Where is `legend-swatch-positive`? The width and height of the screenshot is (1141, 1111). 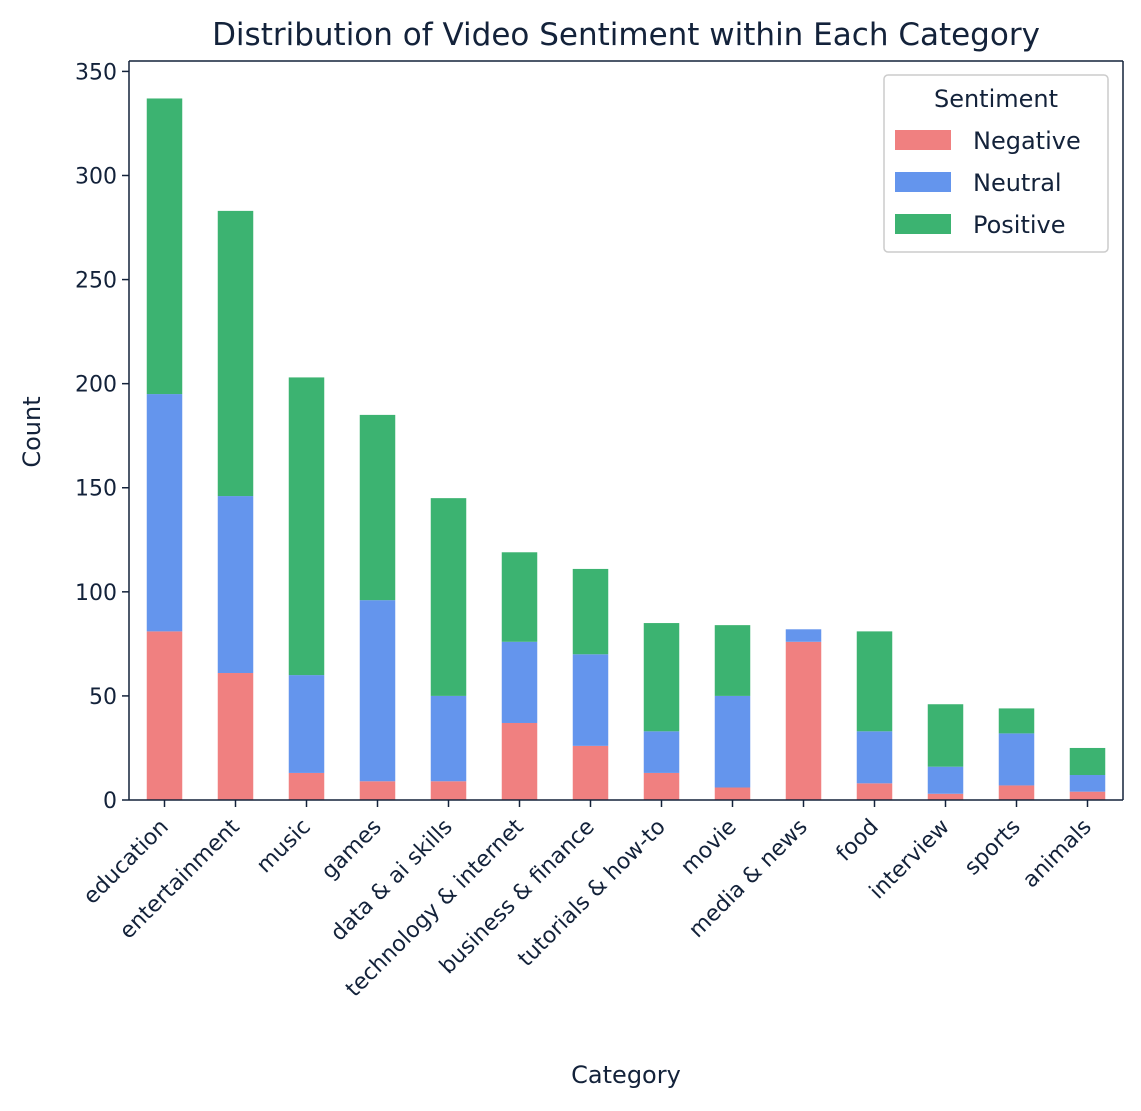 legend-swatch-positive is located at coordinates (923, 224).